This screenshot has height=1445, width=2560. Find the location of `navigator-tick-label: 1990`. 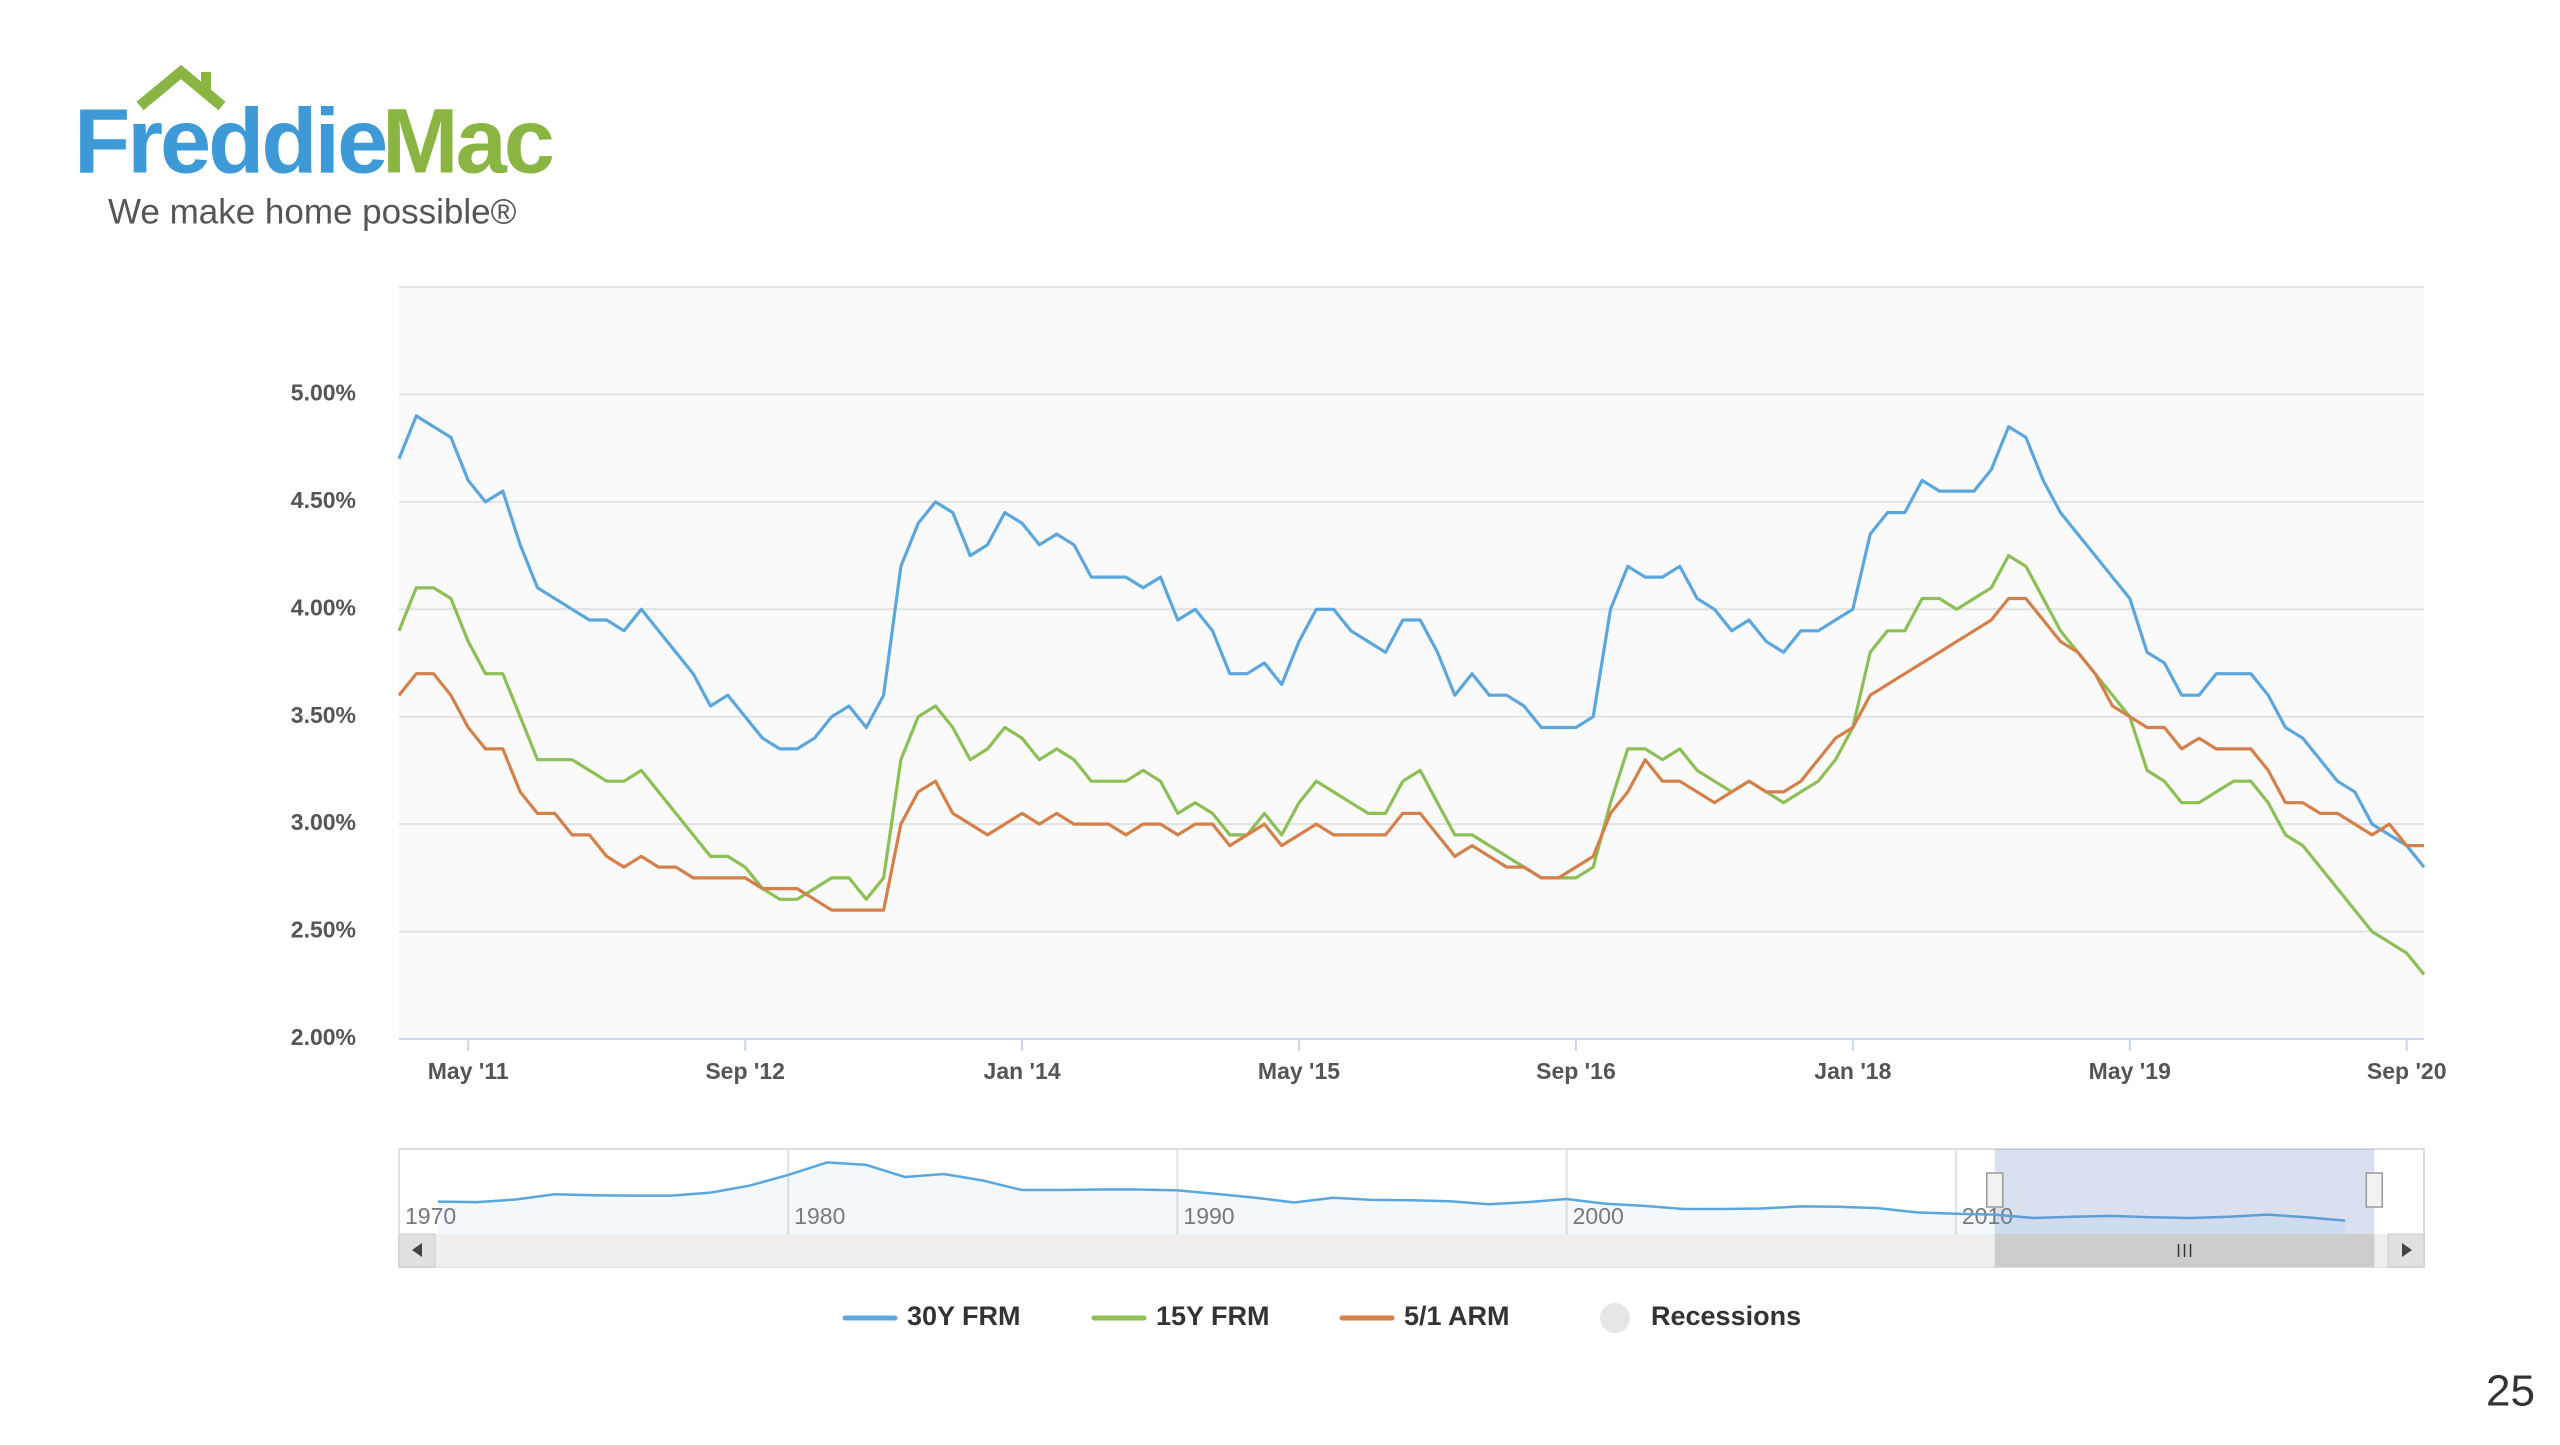

navigator-tick-label: 1990 is located at coordinates (1208, 1216).